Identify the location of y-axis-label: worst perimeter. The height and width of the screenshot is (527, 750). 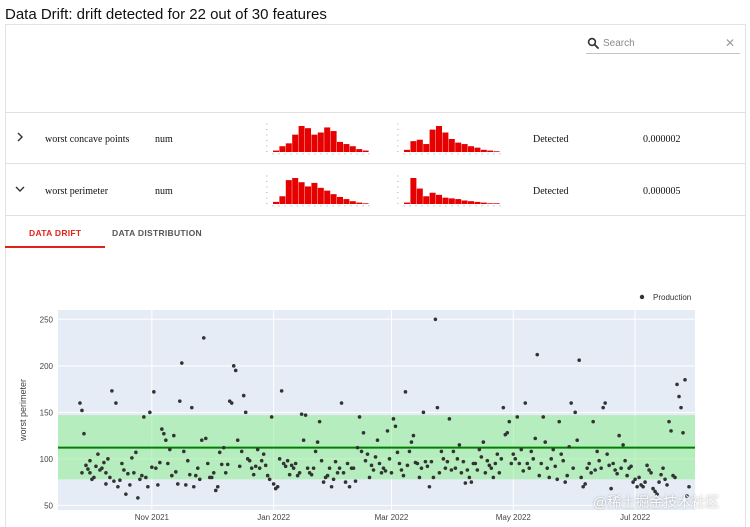
(23, 410).